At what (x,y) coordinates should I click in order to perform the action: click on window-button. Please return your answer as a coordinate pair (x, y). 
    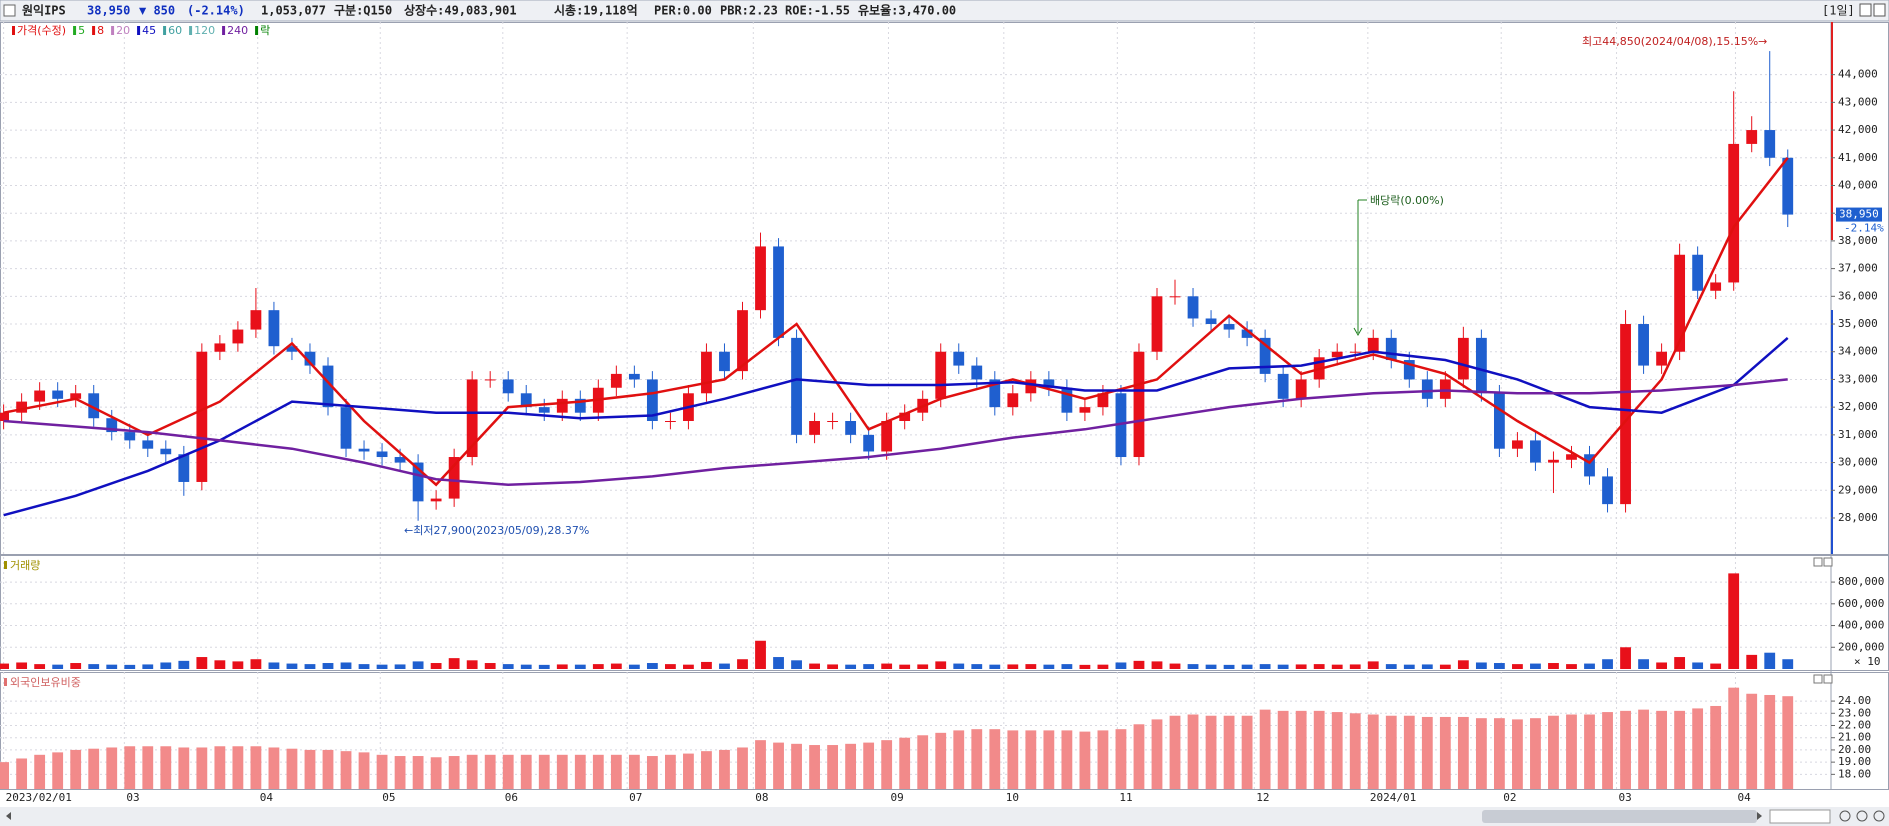
    Looking at the image, I should click on (1865, 10).